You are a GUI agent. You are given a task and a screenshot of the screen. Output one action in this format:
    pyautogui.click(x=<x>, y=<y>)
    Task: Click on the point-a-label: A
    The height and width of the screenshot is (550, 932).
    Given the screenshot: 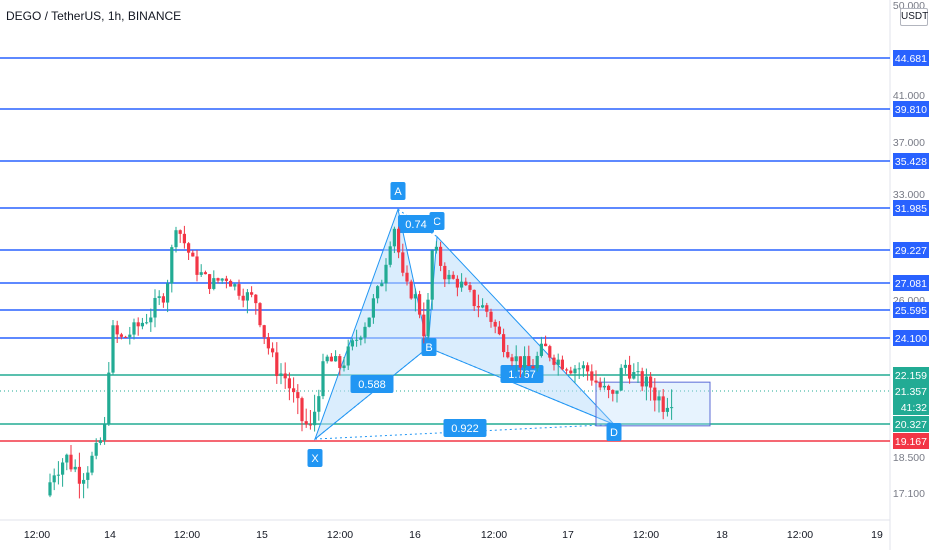 What is the action you would take?
    pyautogui.click(x=398, y=191)
    